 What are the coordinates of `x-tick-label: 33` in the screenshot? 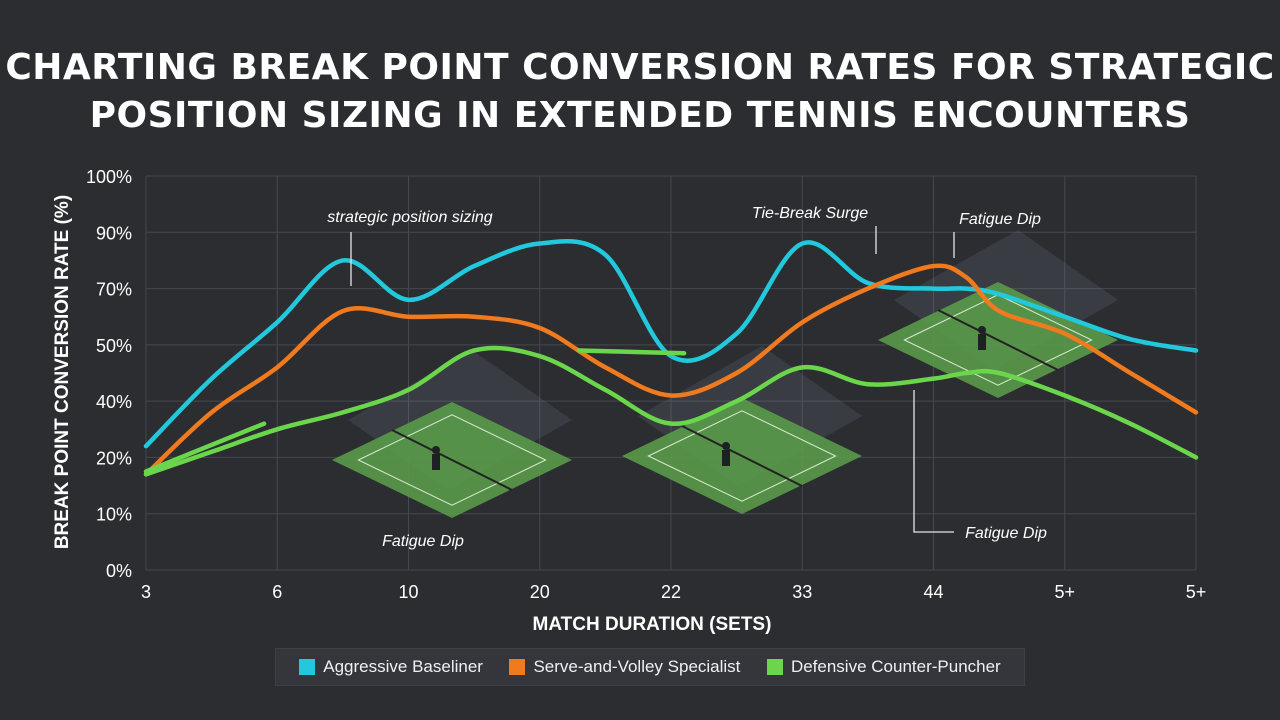 It's located at (802, 592).